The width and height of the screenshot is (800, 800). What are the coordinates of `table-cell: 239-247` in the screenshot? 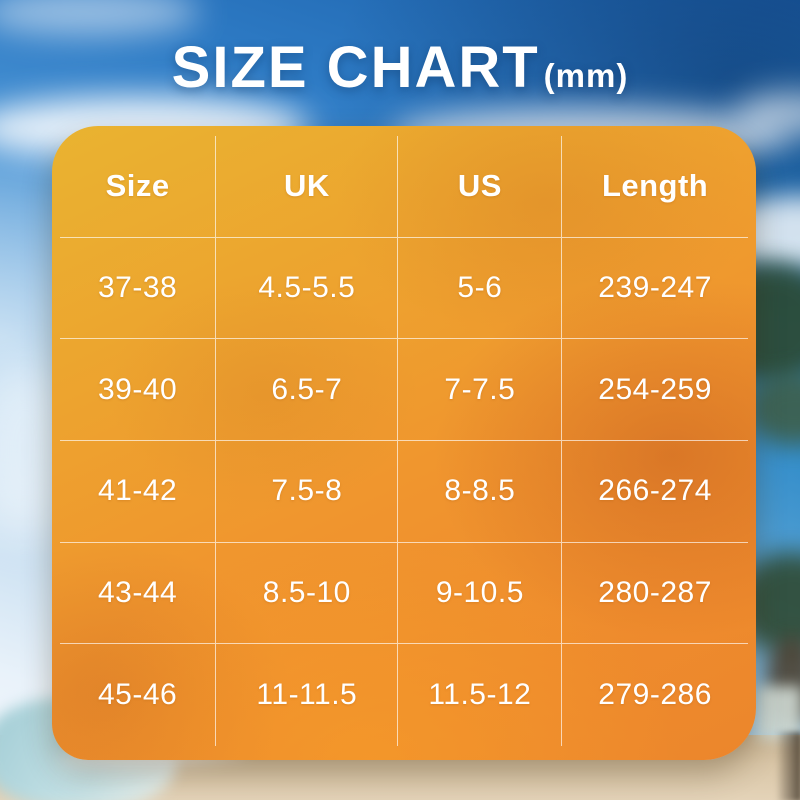 It's located at (655, 289).